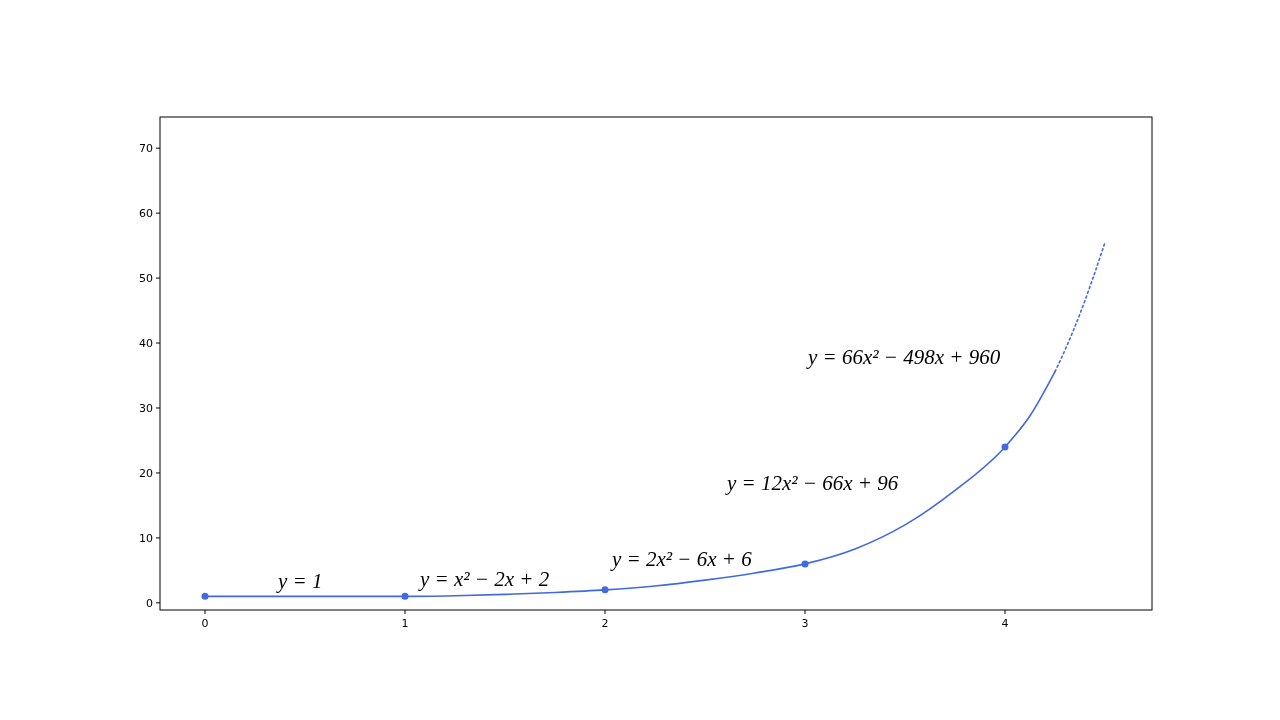 Image resolution: width=1280 pixels, height=720 pixels. What do you see at coordinates (146, 149) in the screenshot?
I see `y-tick-label: 70` at bounding box center [146, 149].